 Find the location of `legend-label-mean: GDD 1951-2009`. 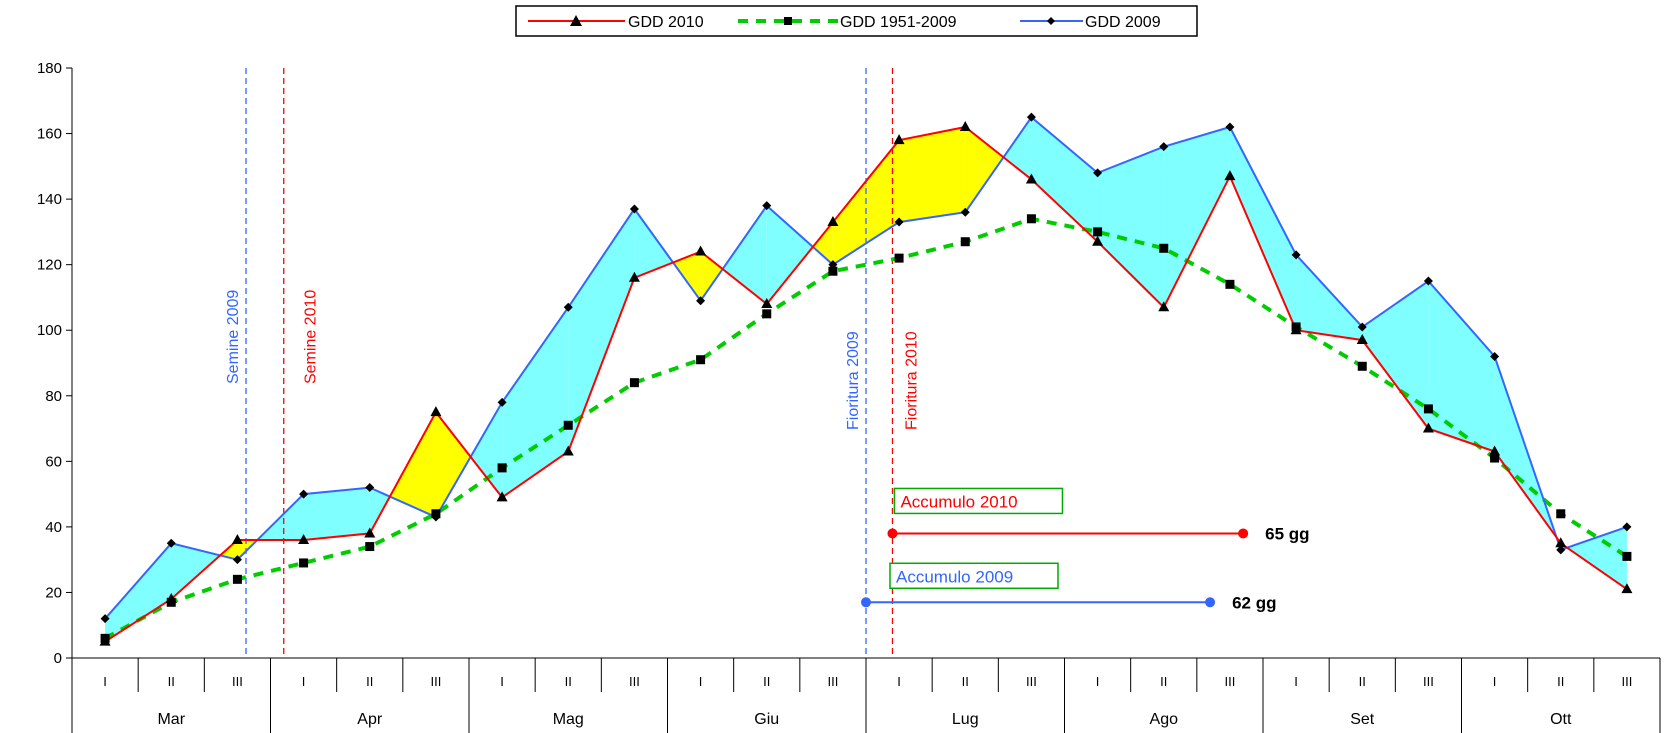

legend-label-mean: GDD 1951-2009 is located at coordinates (898, 22).